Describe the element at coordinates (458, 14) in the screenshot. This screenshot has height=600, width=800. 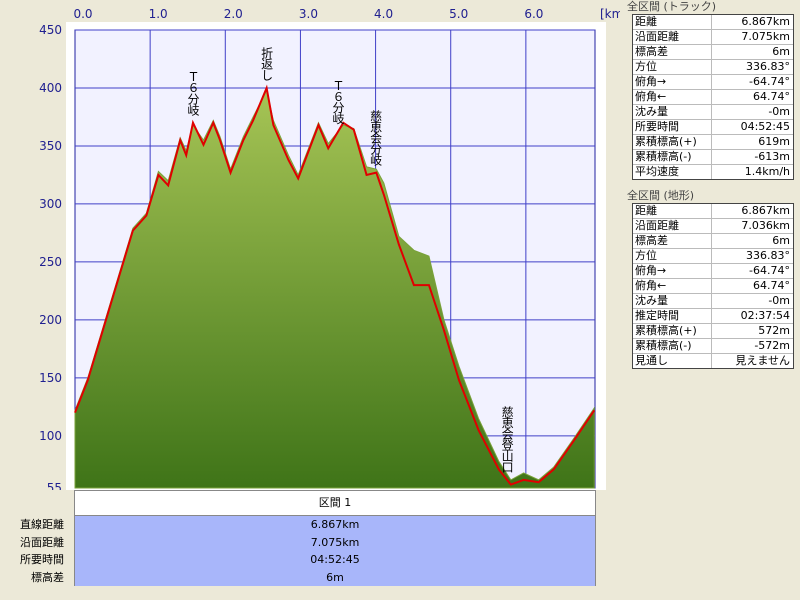
I see `x-tick-label: 5.0` at that location.